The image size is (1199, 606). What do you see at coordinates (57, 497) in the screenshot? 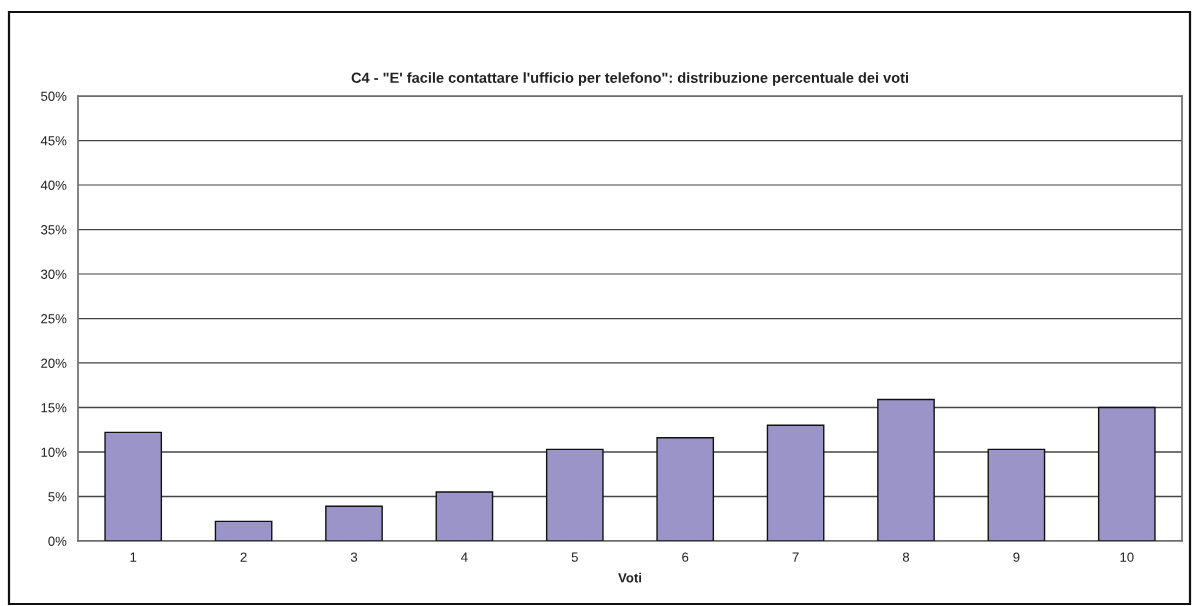
I see `y-tick-label: 5%` at bounding box center [57, 497].